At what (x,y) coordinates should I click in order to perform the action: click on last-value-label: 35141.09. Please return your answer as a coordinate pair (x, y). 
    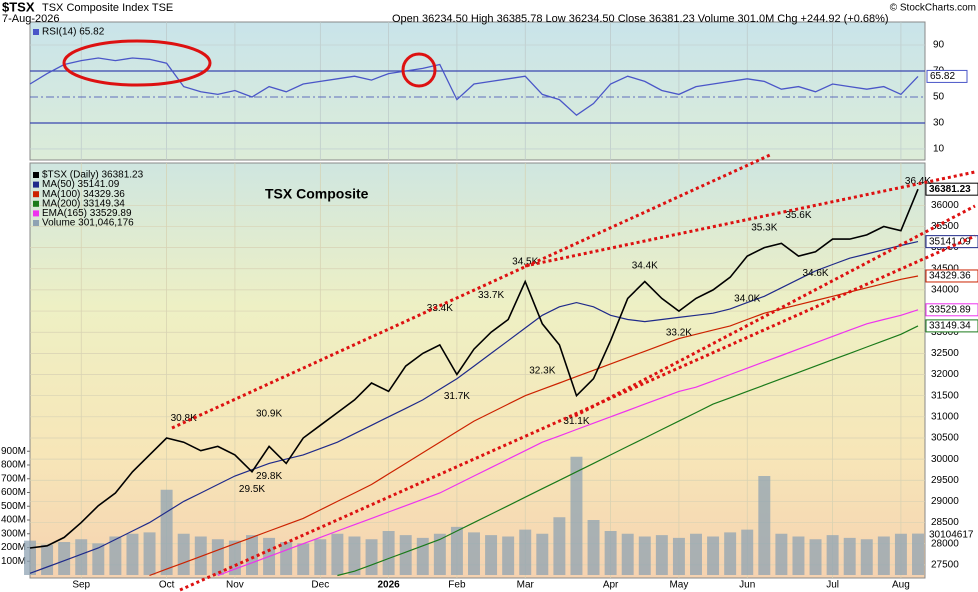
    Looking at the image, I should click on (950, 241).